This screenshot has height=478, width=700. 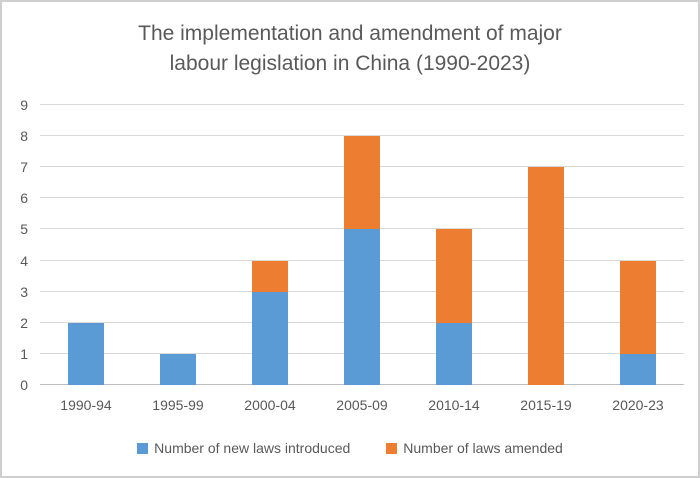 I want to click on y-tick-label: 7, so click(x=24, y=167).